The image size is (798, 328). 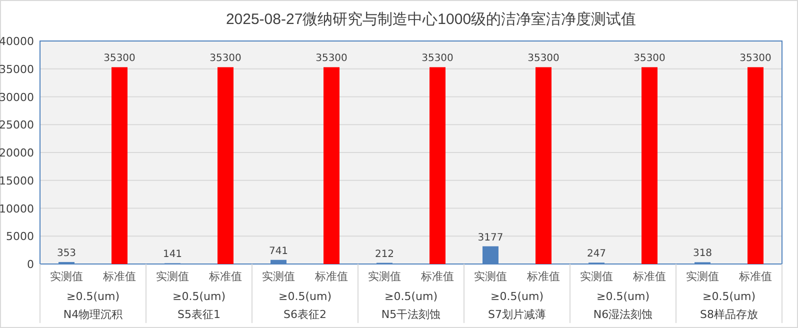 I want to click on data-label: 318, so click(x=702, y=254).